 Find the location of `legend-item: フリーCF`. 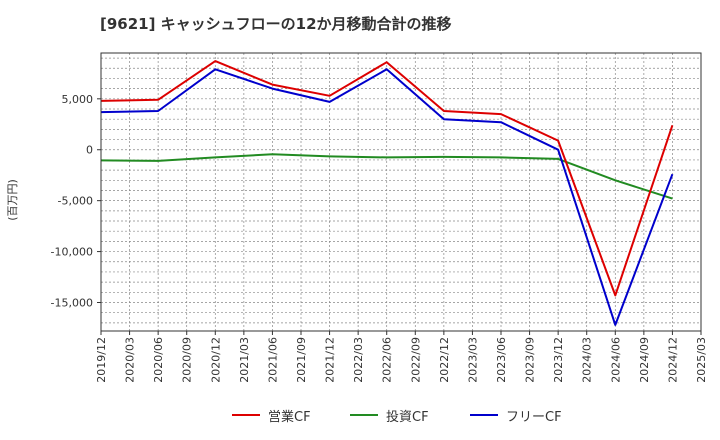

legend-item: フリーCF is located at coordinates (516, 415).